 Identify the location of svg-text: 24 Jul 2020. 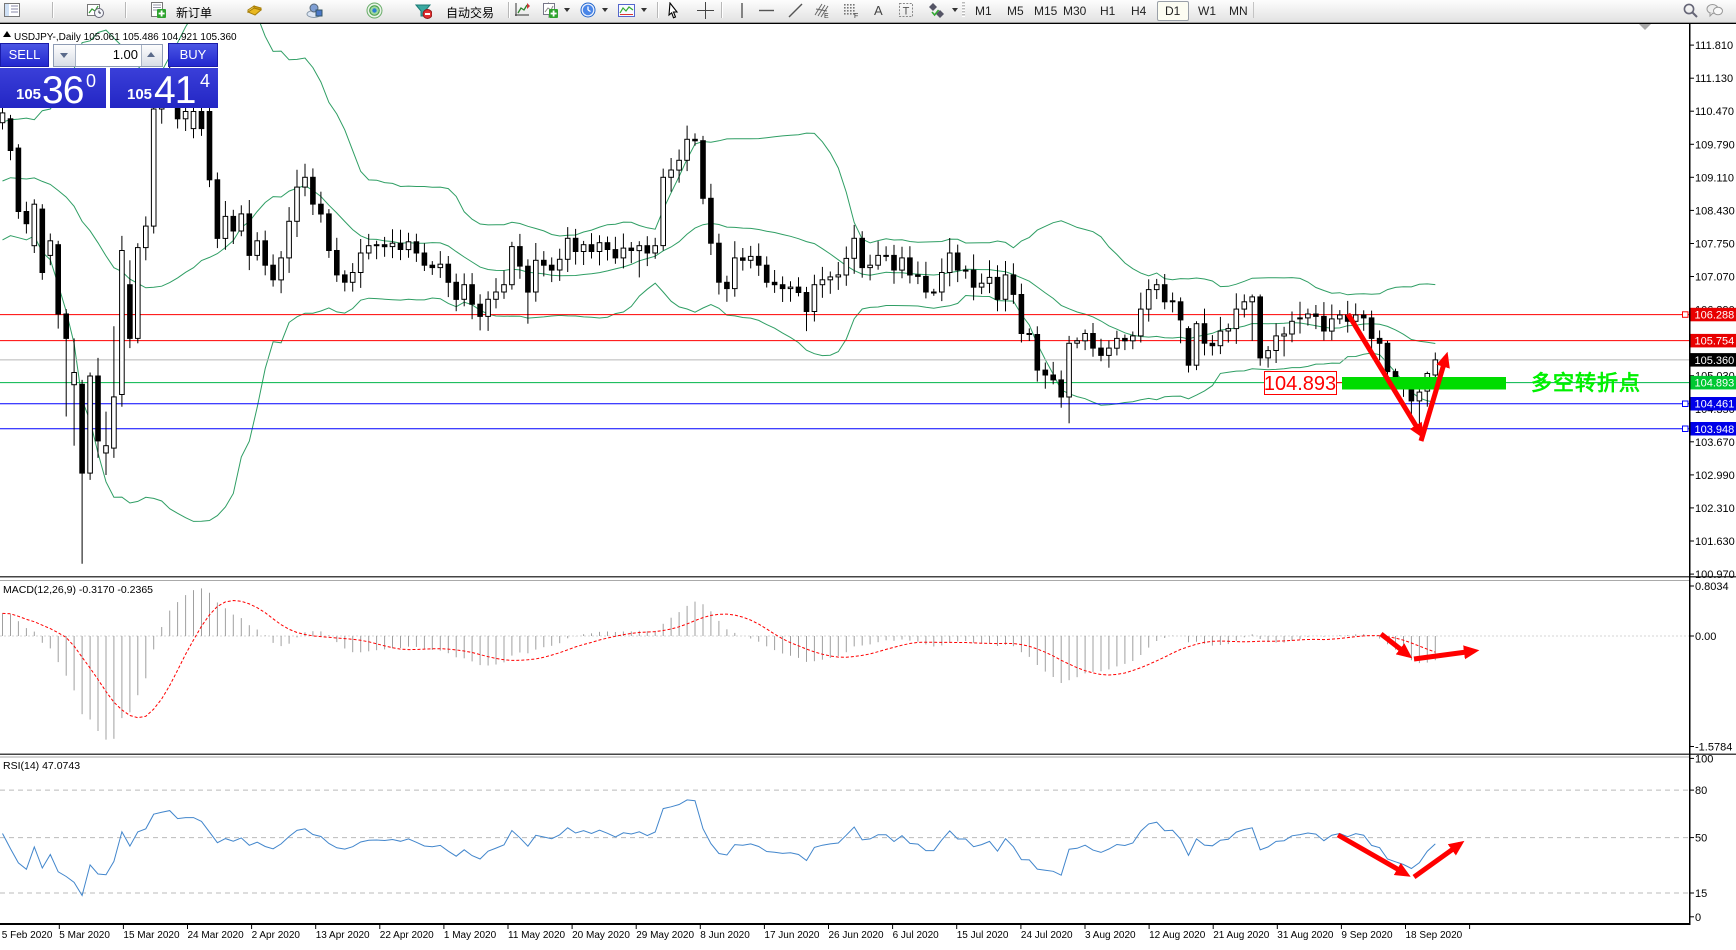
(1047, 935).